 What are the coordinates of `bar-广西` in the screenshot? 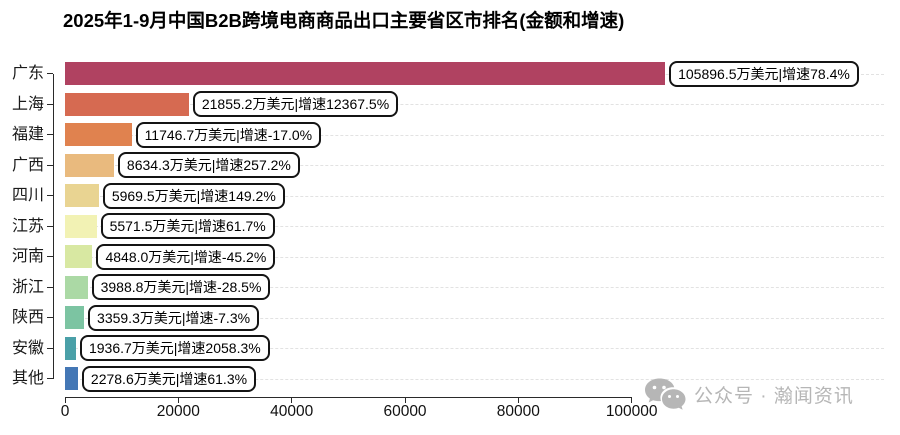 It's located at (89, 165).